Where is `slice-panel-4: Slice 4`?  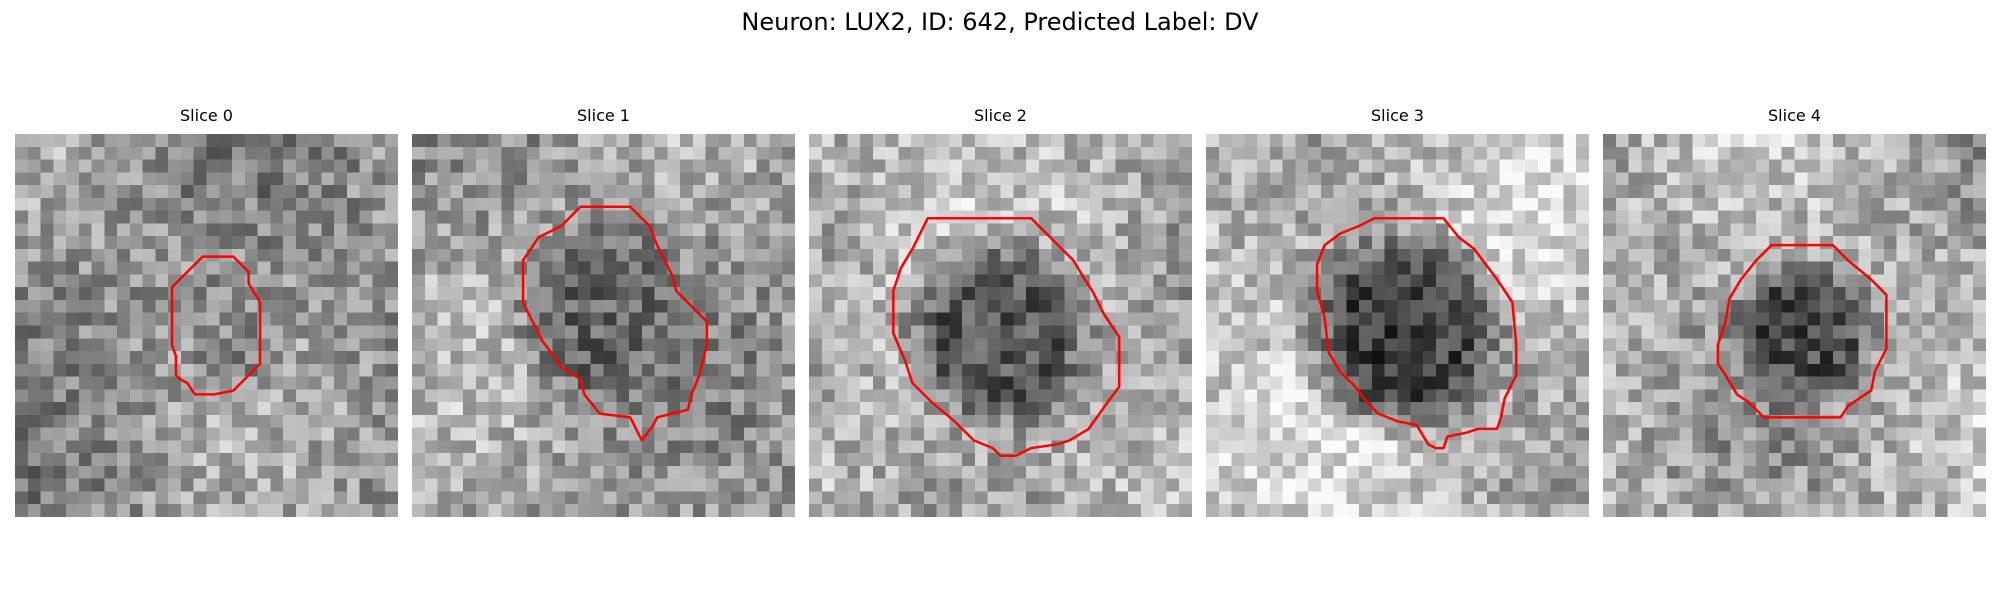 slice-panel-4: Slice 4 is located at coordinates (1794, 313).